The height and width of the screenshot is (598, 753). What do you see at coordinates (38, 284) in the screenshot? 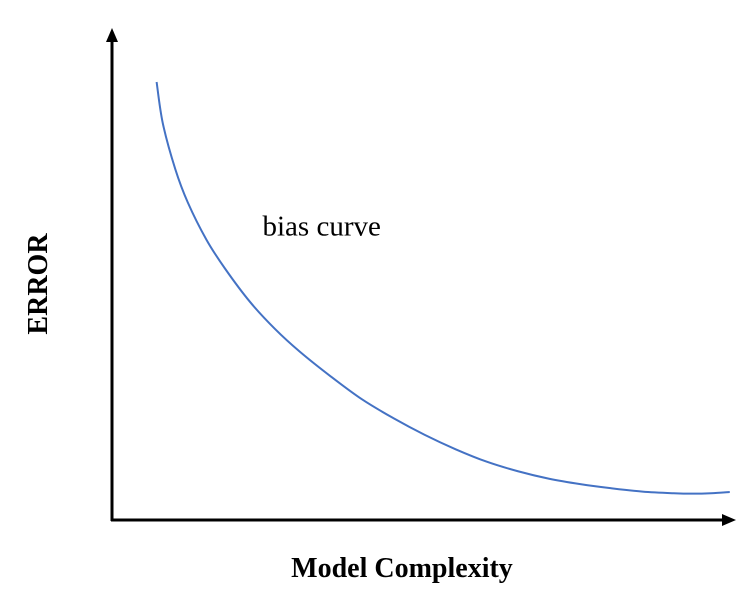
I see `y-axis-label: ERROR` at bounding box center [38, 284].